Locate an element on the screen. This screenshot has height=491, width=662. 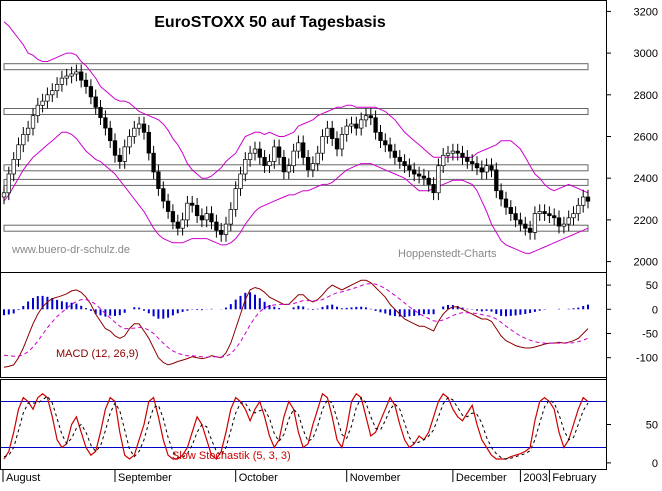
macd-tick-label: 0 is located at coordinates (655, 310).